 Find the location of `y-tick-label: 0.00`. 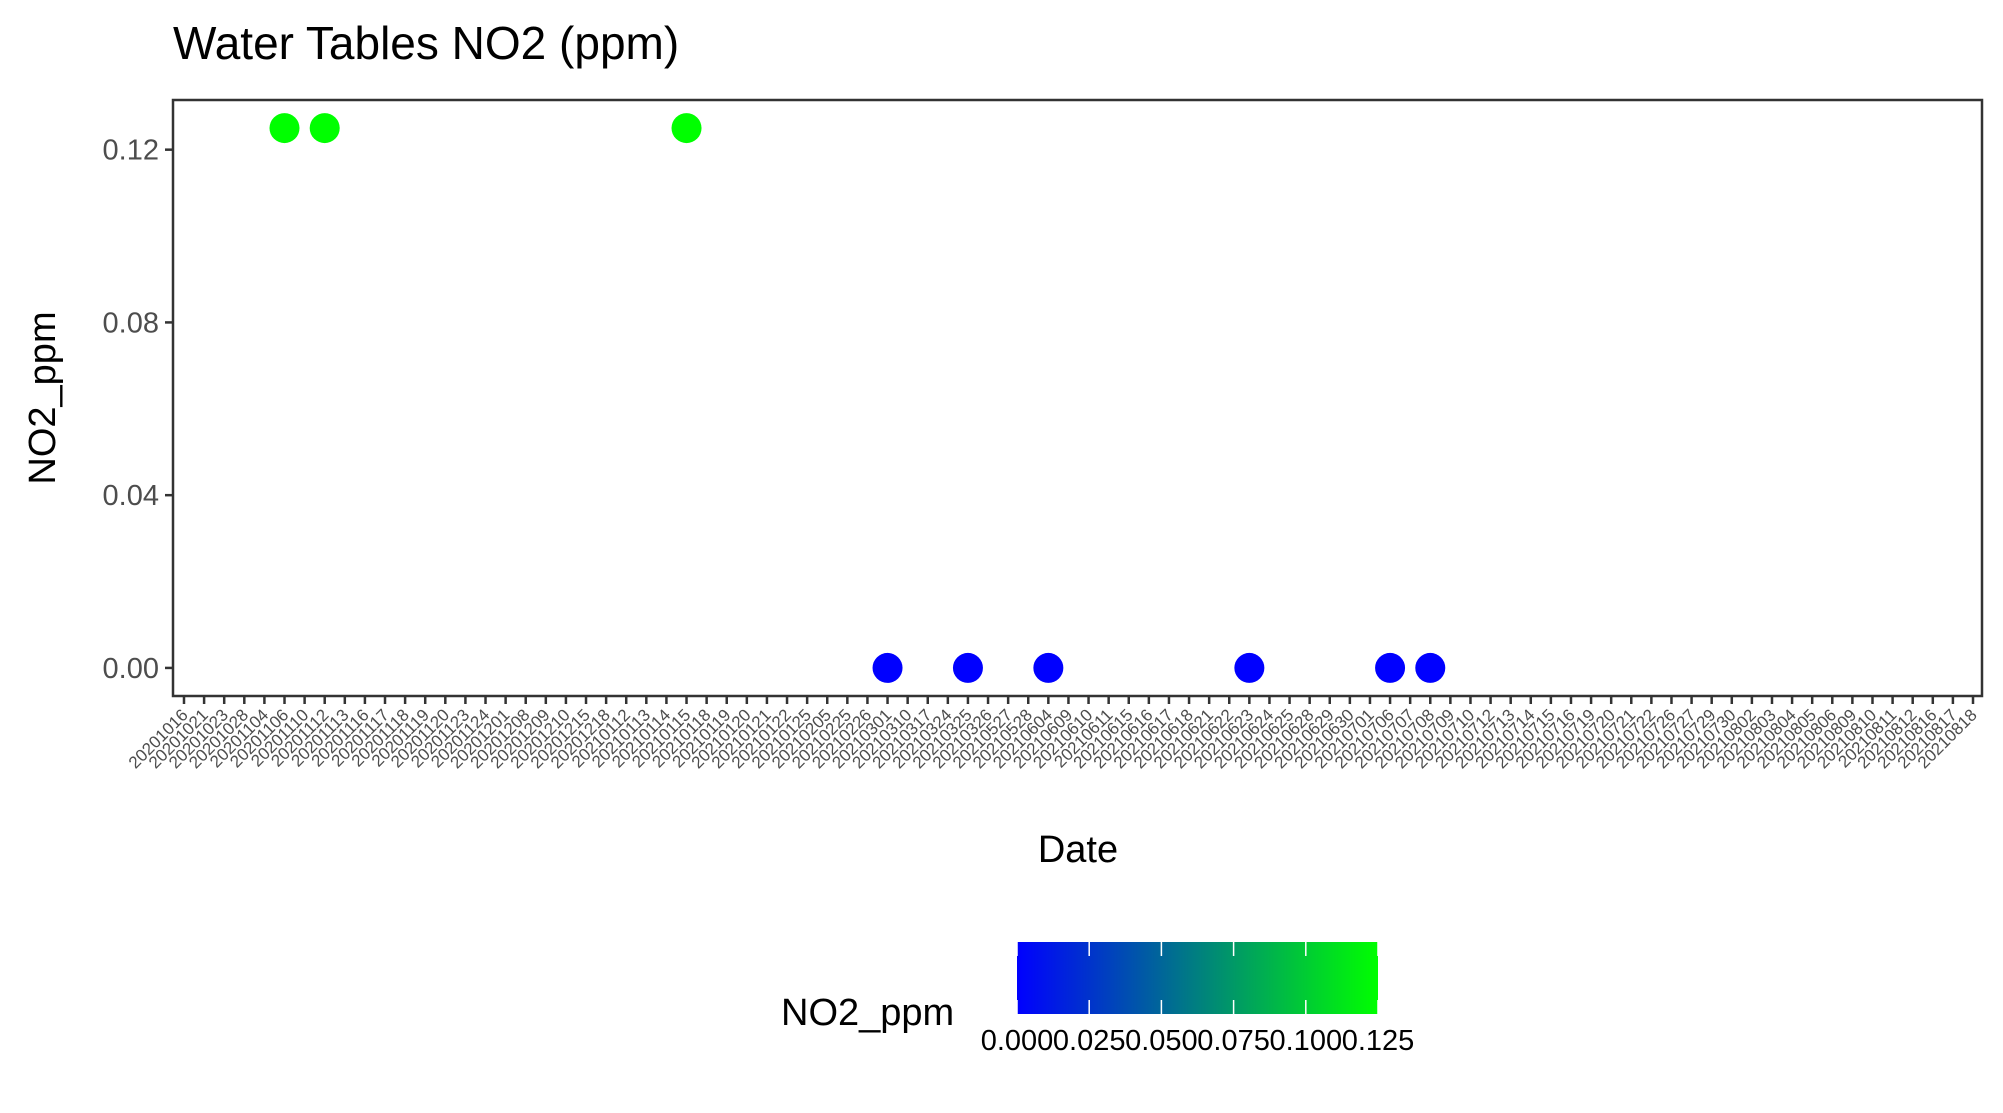

y-tick-label: 0.00 is located at coordinates (131, 669).